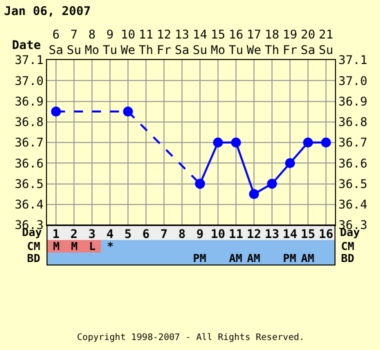 The height and width of the screenshot is (350, 380). What do you see at coordinates (272, 234) in the screenshot?
I see `x2-tick-label: 13` at bounding box center [272, 234].